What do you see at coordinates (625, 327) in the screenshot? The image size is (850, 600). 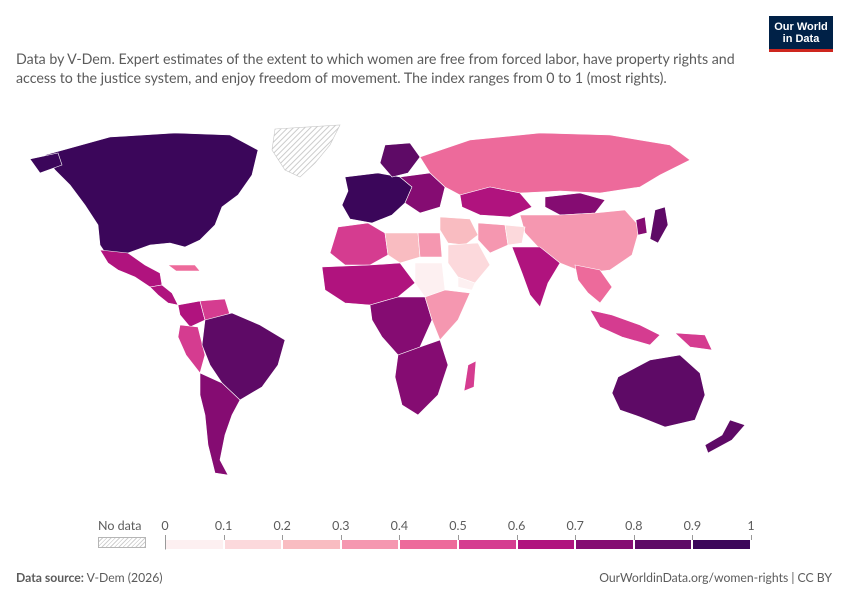 I see `region-indonesia` at bounding box center [625, 327].